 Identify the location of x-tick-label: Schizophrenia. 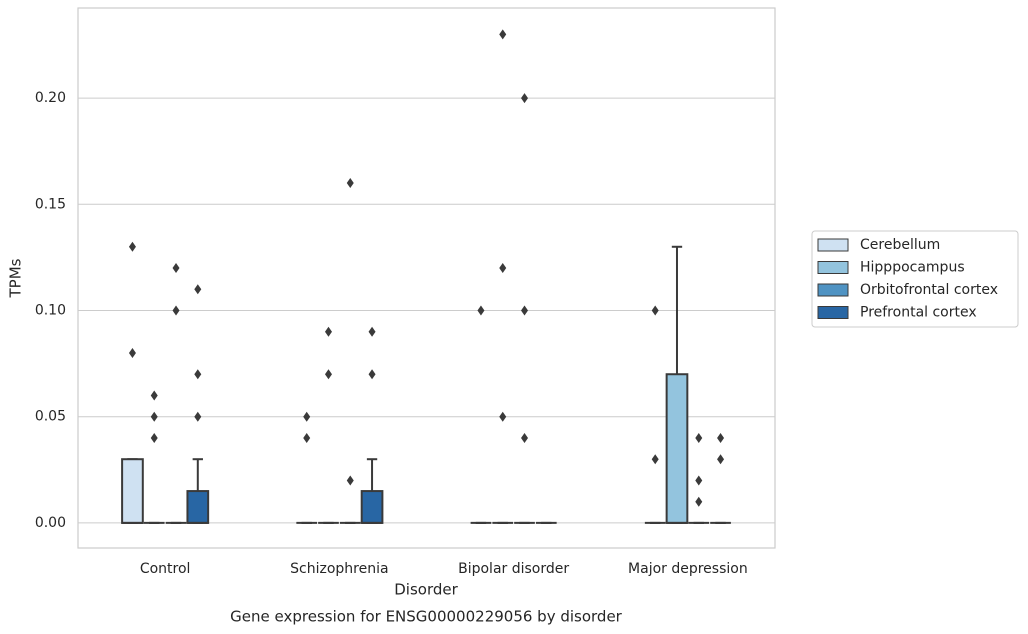
(339, 569).